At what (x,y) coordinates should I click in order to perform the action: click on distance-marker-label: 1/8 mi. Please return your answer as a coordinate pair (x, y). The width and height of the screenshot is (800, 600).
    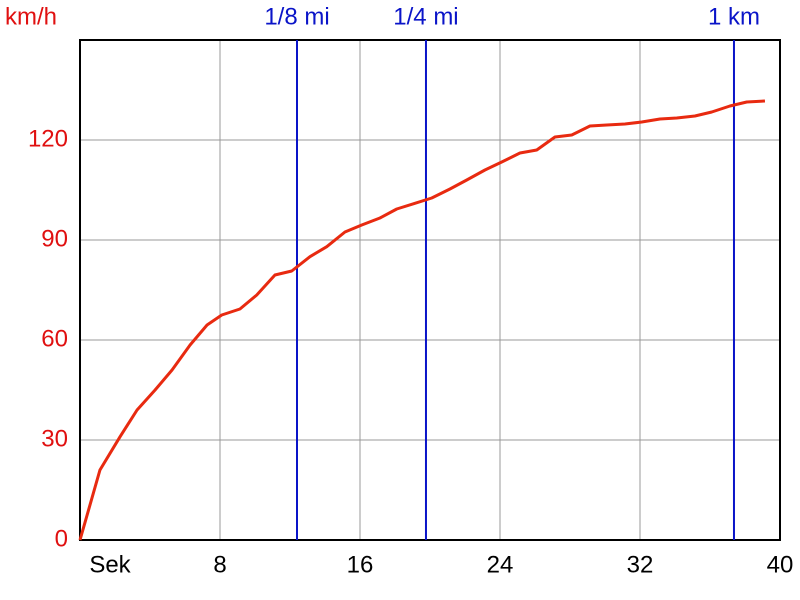
    Looking at the image, I should click on (296, 16).